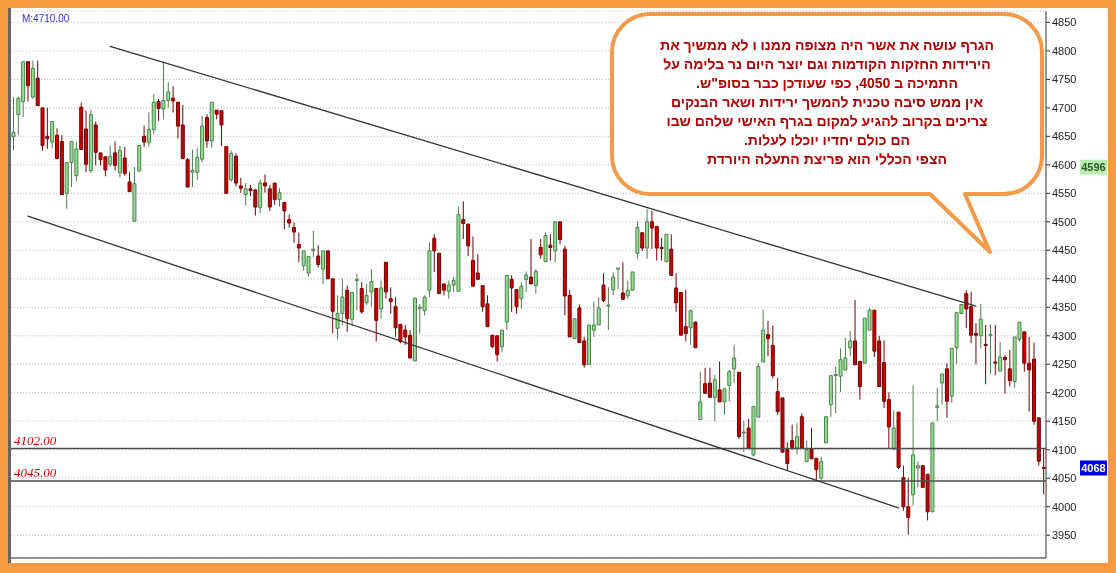 This screenshot has width=1116, height=573. I want to click on y-tick-label: 4100, so click(1064, 449).